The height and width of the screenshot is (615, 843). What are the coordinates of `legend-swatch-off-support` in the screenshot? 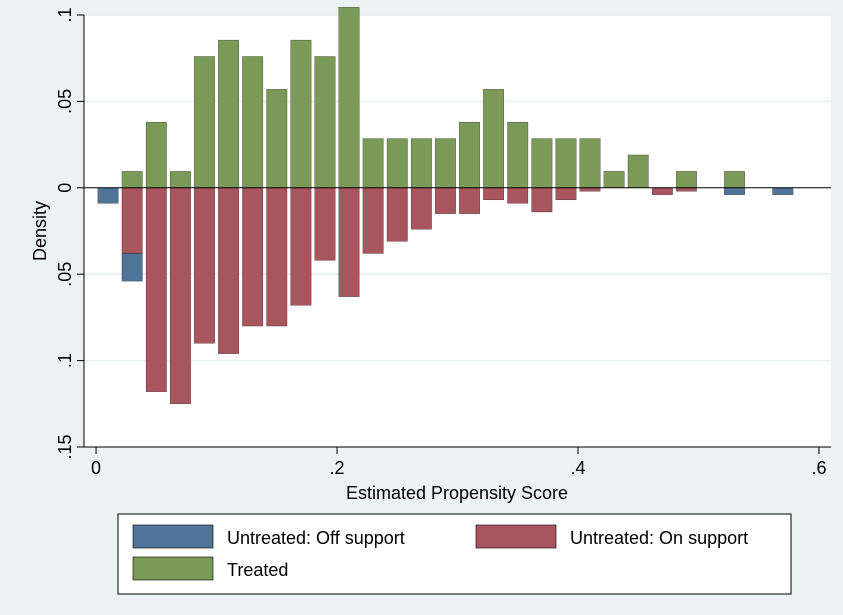 It's located at (173, 536).